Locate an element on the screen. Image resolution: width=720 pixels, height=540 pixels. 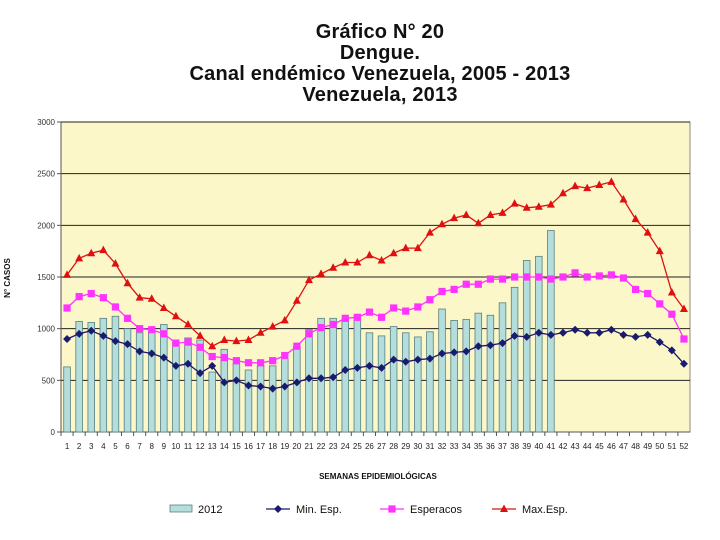
x-tick-label: 35 is located at coordinates (478, 446).